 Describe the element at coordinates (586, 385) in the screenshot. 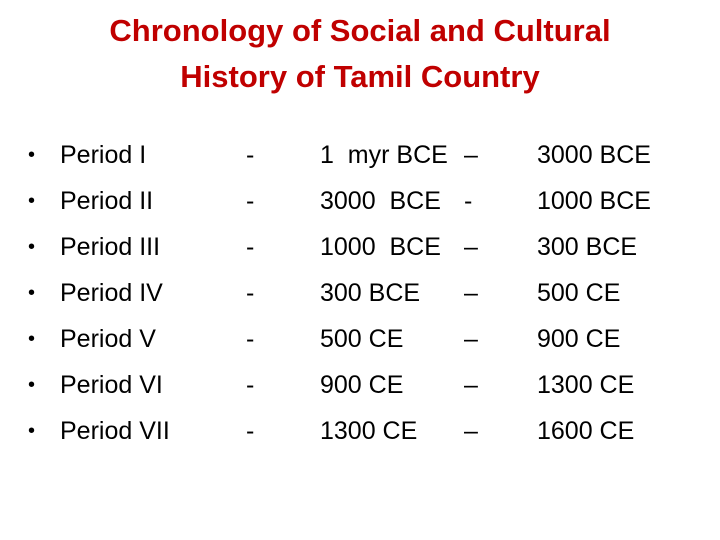

I see `period-end: 1300 CE` at that location.